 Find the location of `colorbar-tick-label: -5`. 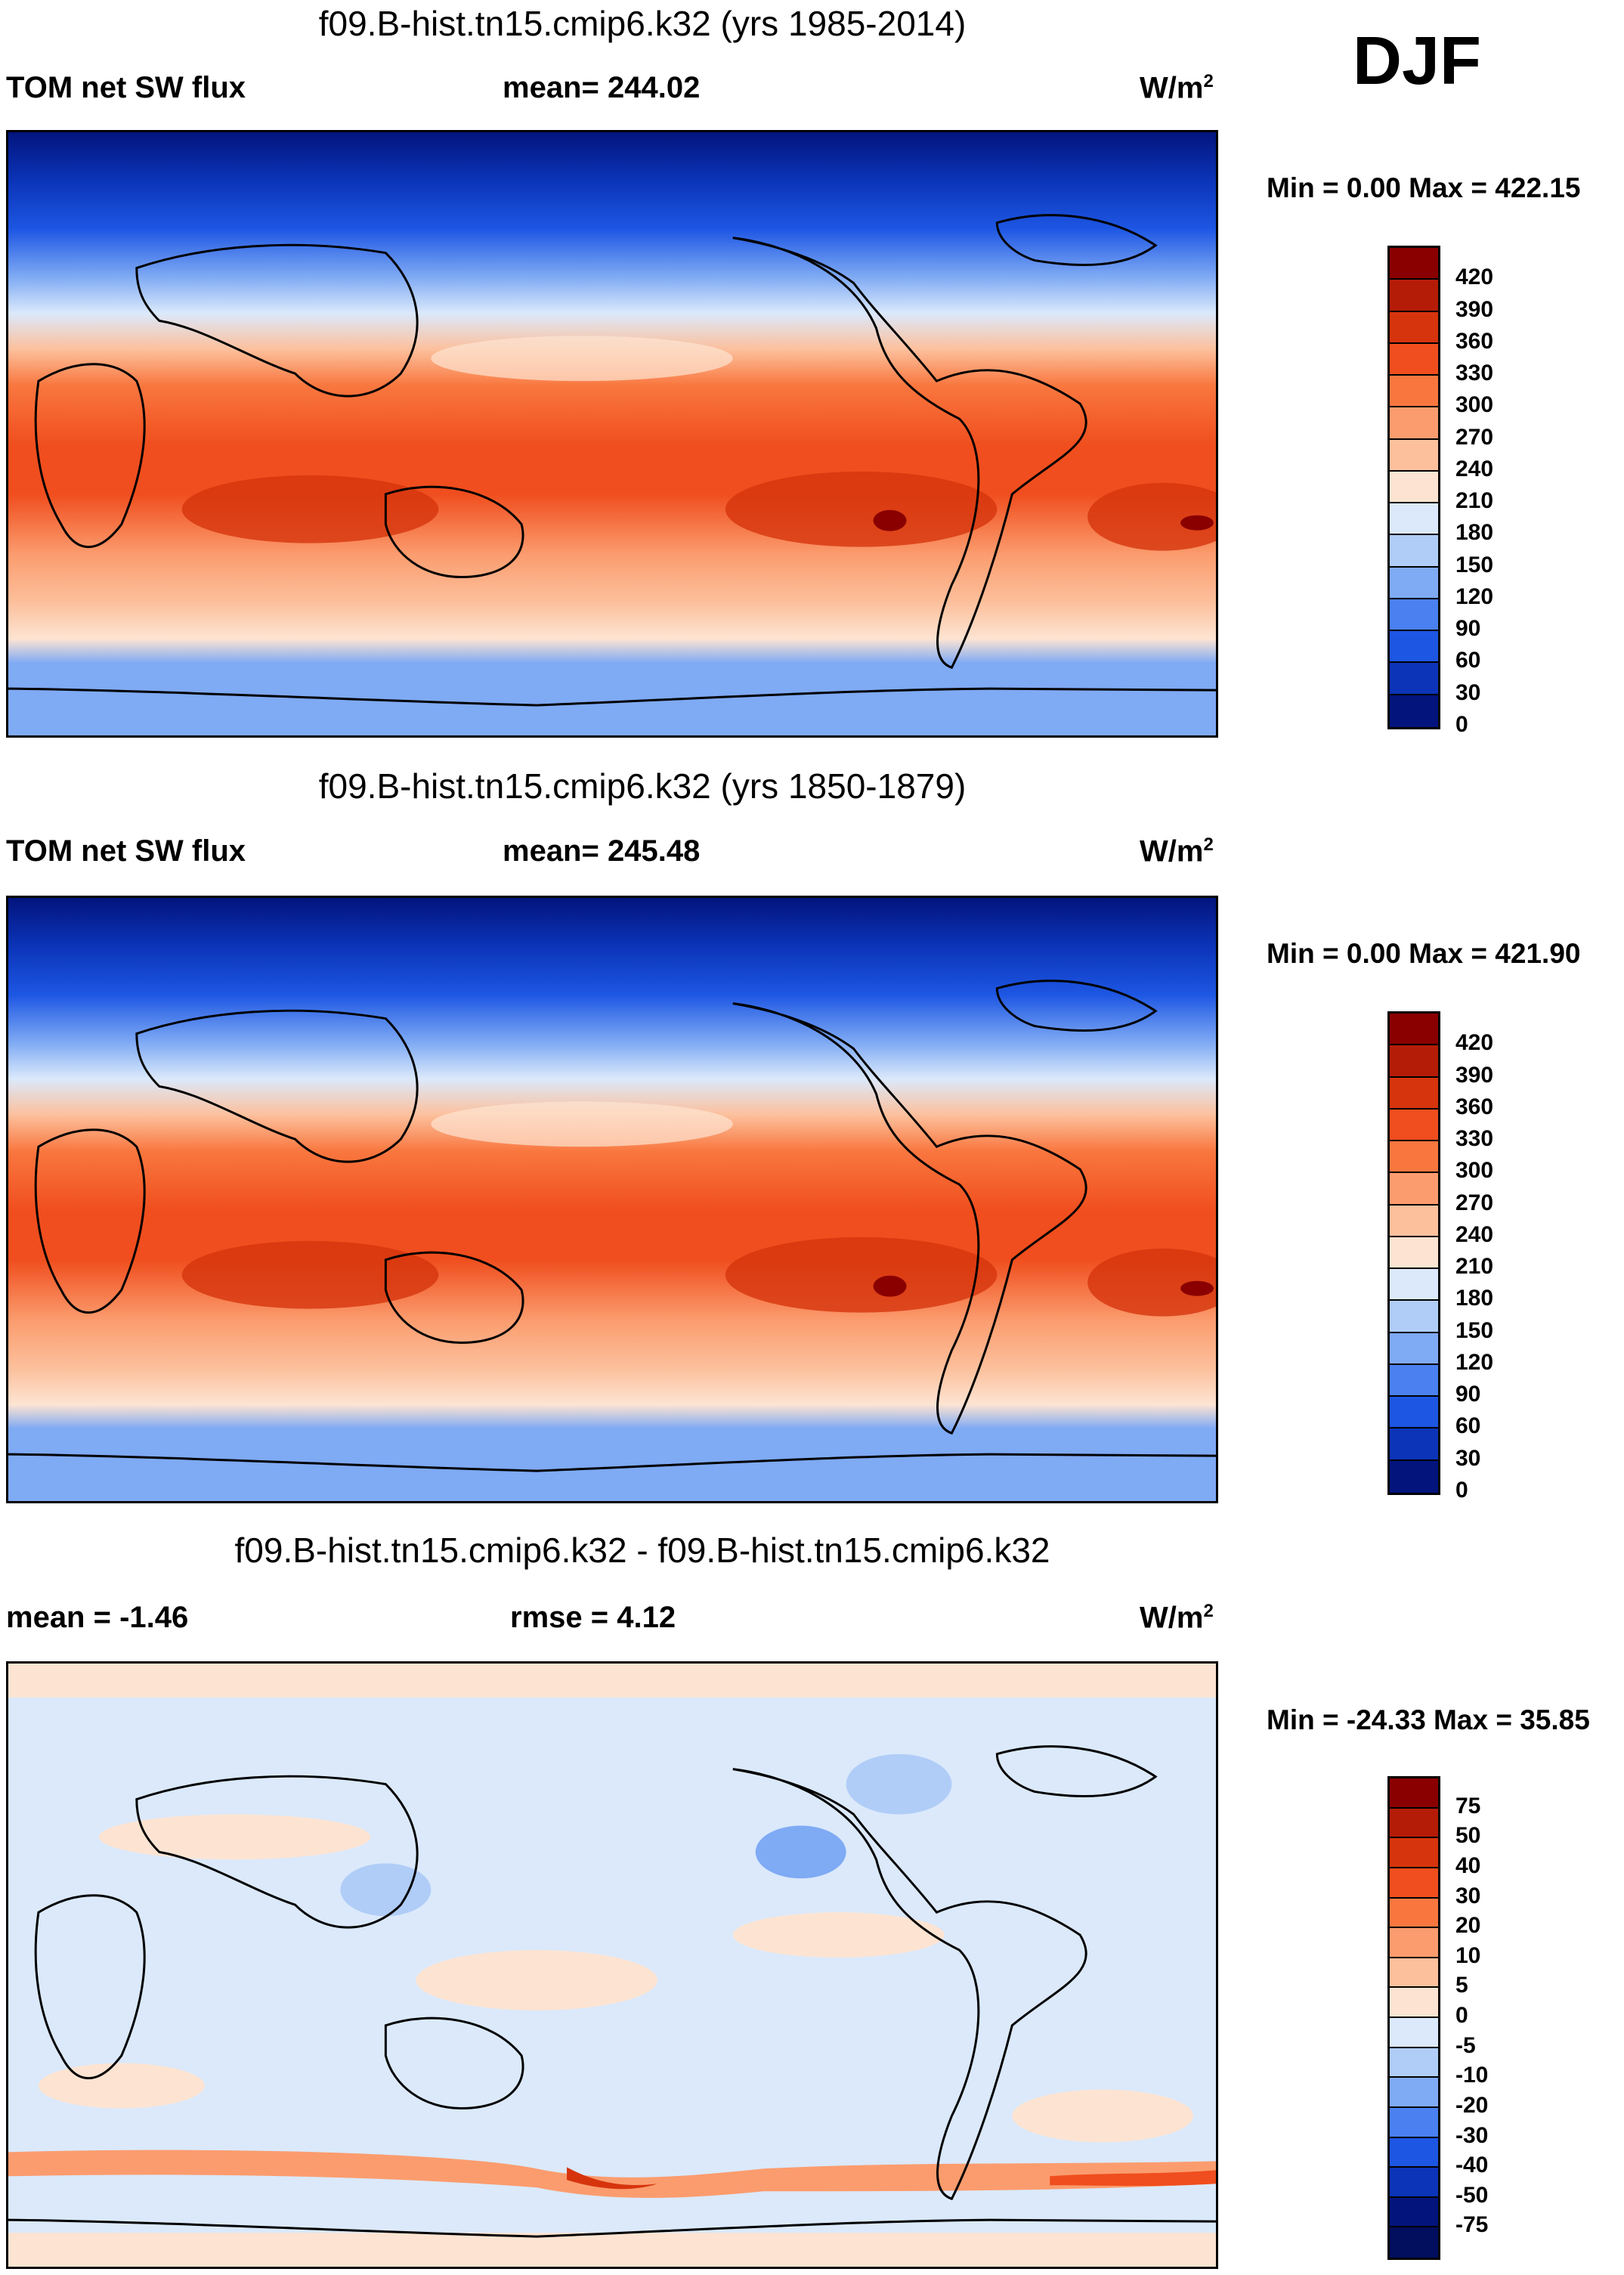

colorbar-tick-label: -5 is located at coordinates (1465, 2045).